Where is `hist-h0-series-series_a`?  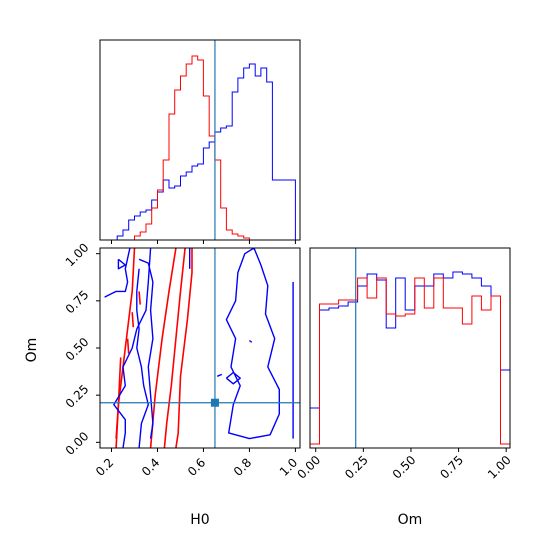
hist-h0-series-series_a is located at coordinates (198, 151).